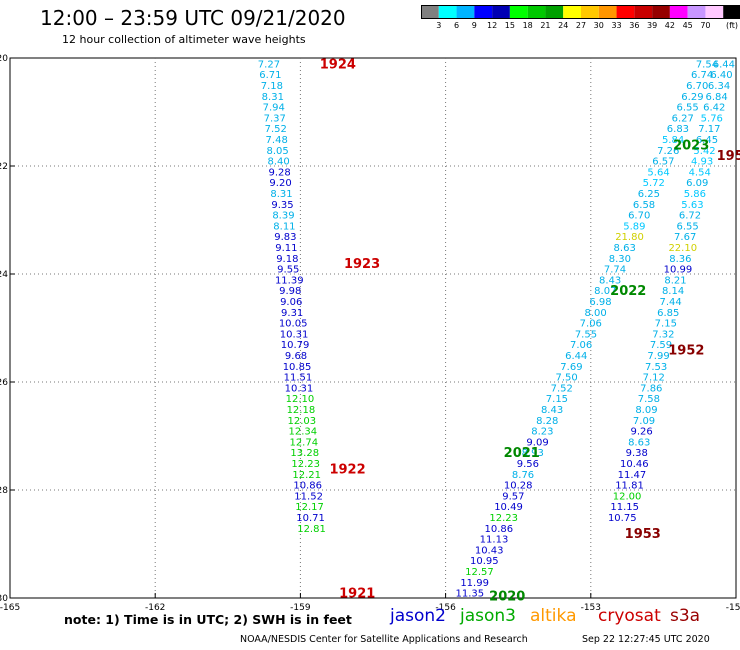 The height and width of the screenshot is (650, 740). I want to click on wave-height-label: 7.06, so click(591, 324).